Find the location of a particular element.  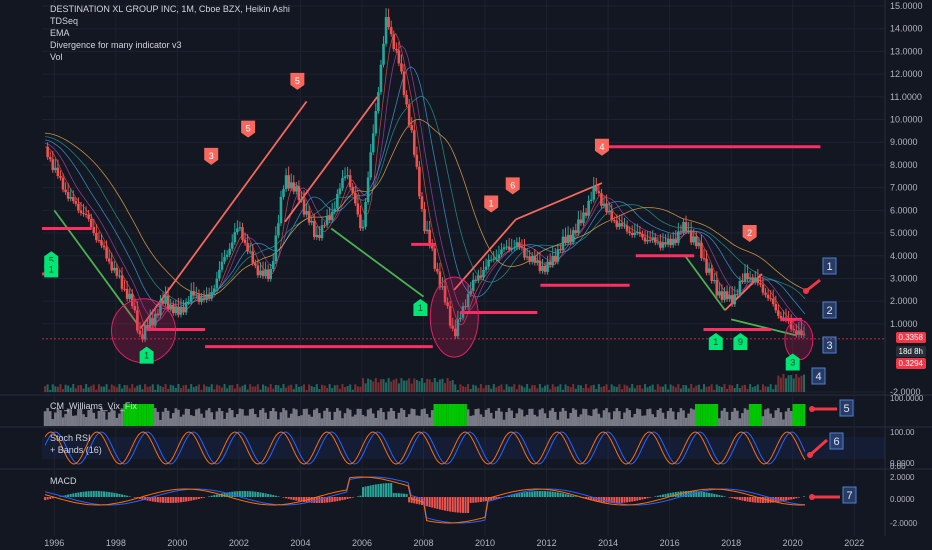

indicator-vol: Vol is located at coordinates (56, 57).